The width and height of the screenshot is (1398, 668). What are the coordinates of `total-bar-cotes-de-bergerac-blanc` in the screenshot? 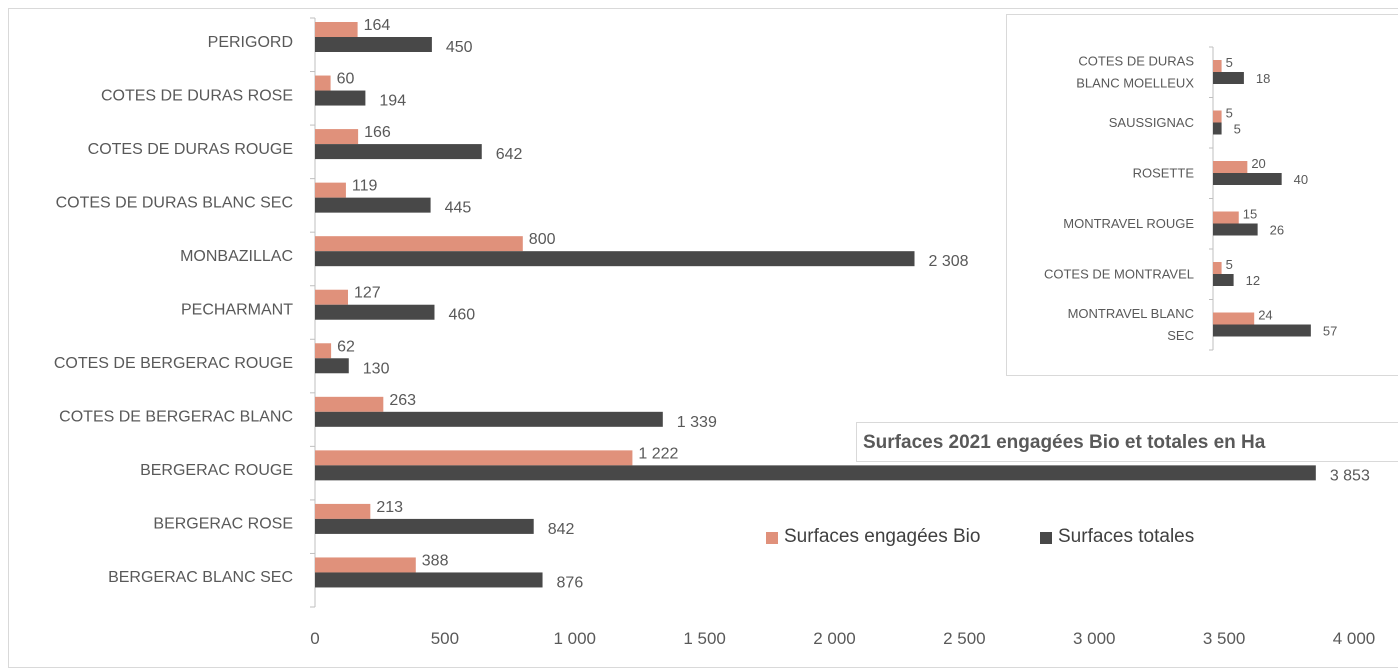 It's located at (489, 419).